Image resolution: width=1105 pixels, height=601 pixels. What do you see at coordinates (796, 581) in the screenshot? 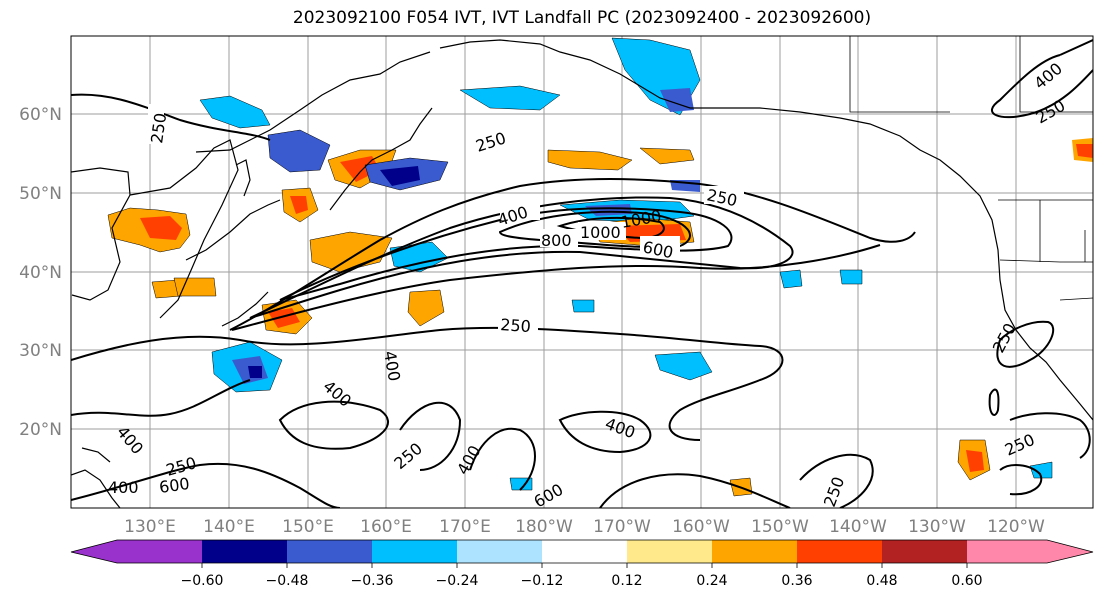
I see `colorbar-tick-label: 0.36` at bounding box center [796, 581].